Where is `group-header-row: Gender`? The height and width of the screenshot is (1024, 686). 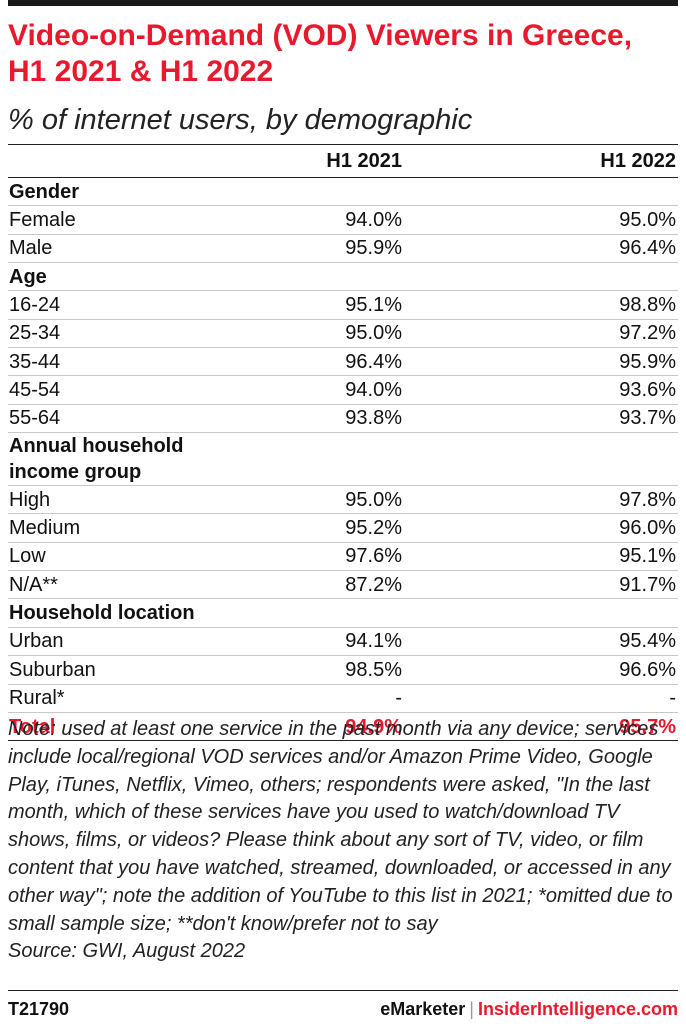 group-header-row: Gender is located at coordinates (343, 192).